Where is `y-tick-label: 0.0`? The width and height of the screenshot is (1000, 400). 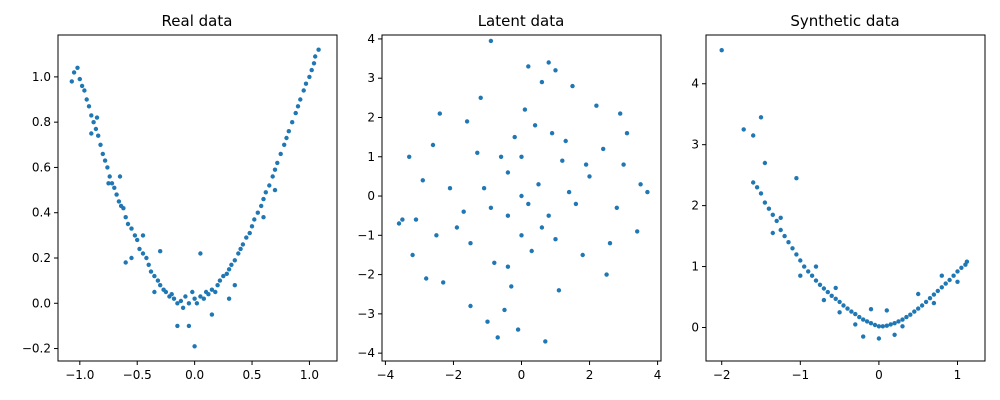 y-tick-label: 0.0 is located at coordinates (41, 303).